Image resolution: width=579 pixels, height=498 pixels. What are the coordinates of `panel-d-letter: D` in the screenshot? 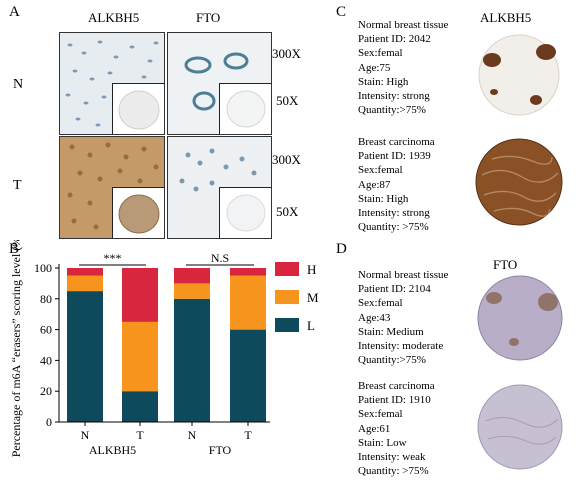 It's located at (341, 249).